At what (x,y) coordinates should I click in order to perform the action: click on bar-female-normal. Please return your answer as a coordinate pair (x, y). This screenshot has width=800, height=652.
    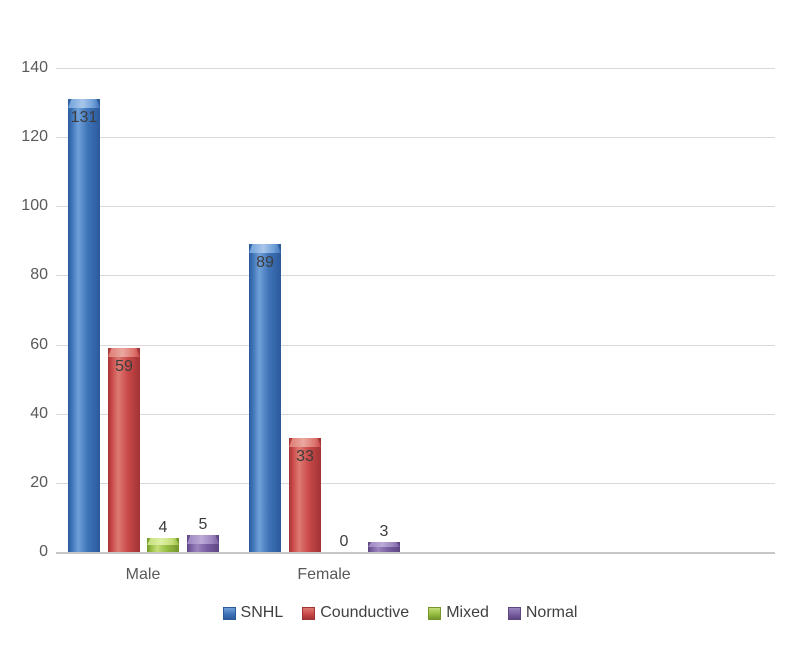
    Looking at the image, I should click on (384, 547).